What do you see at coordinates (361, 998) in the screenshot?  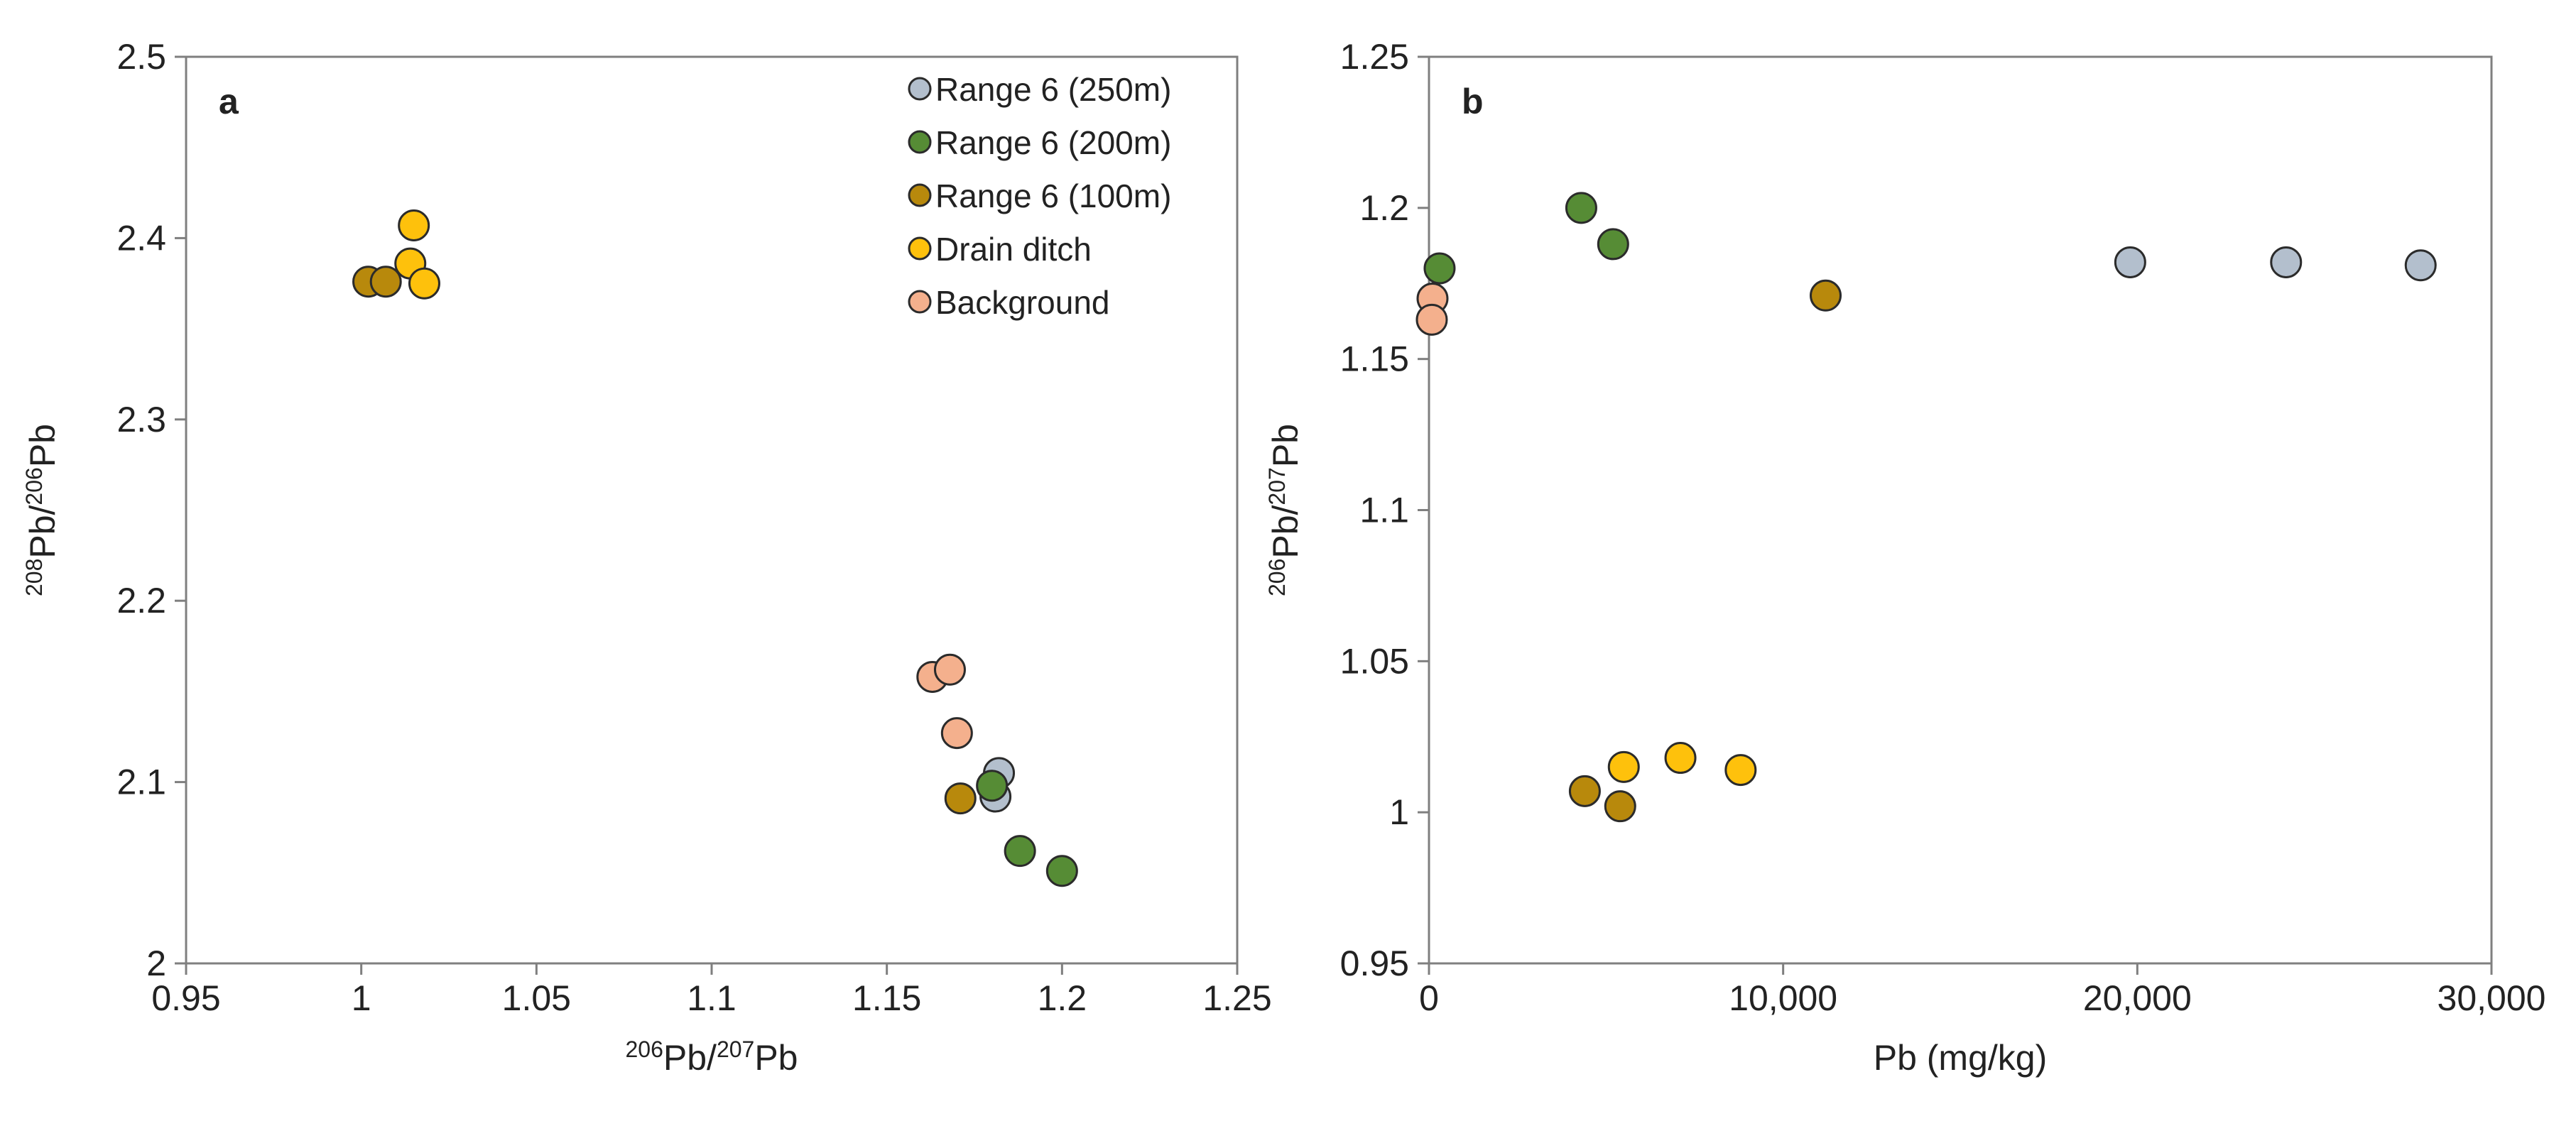 I see `x-tick-label: 1` at bounding box center [361, 998].